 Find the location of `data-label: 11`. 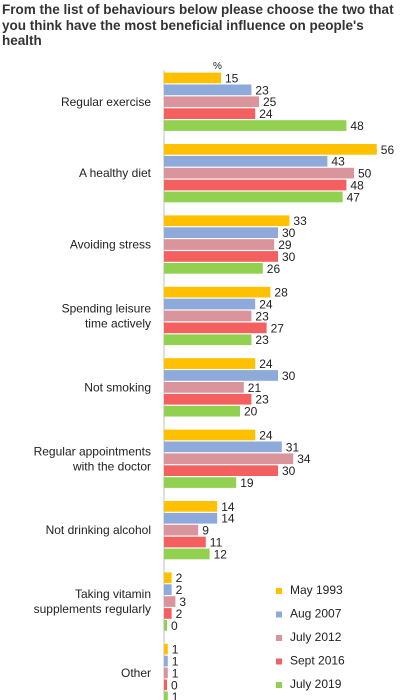

data-label: 11 is located at coordinates (216, 543).